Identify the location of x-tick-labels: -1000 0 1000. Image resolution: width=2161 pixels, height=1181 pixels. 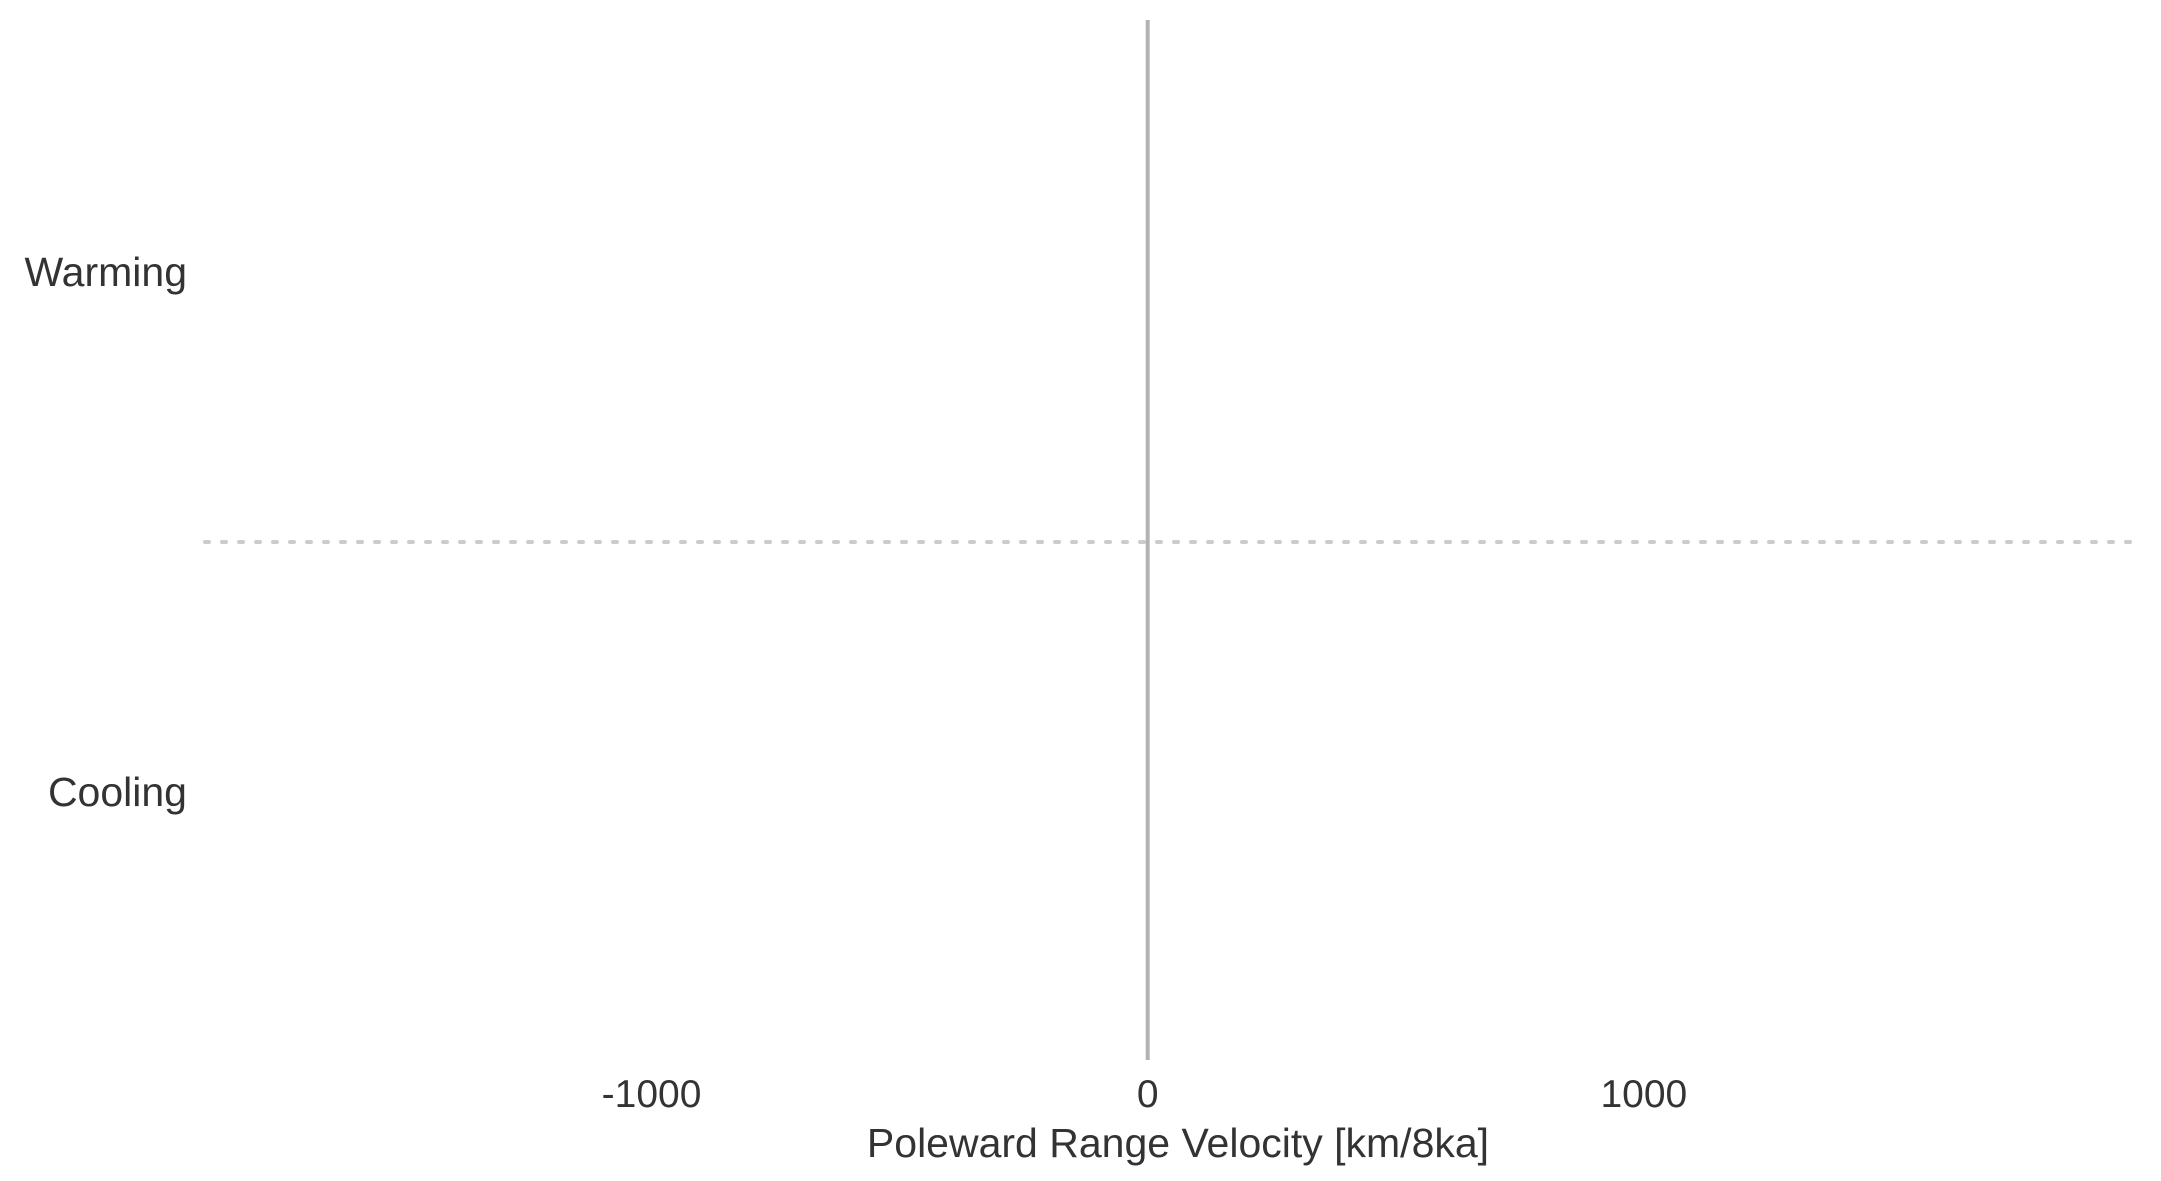
(1145, 1094).